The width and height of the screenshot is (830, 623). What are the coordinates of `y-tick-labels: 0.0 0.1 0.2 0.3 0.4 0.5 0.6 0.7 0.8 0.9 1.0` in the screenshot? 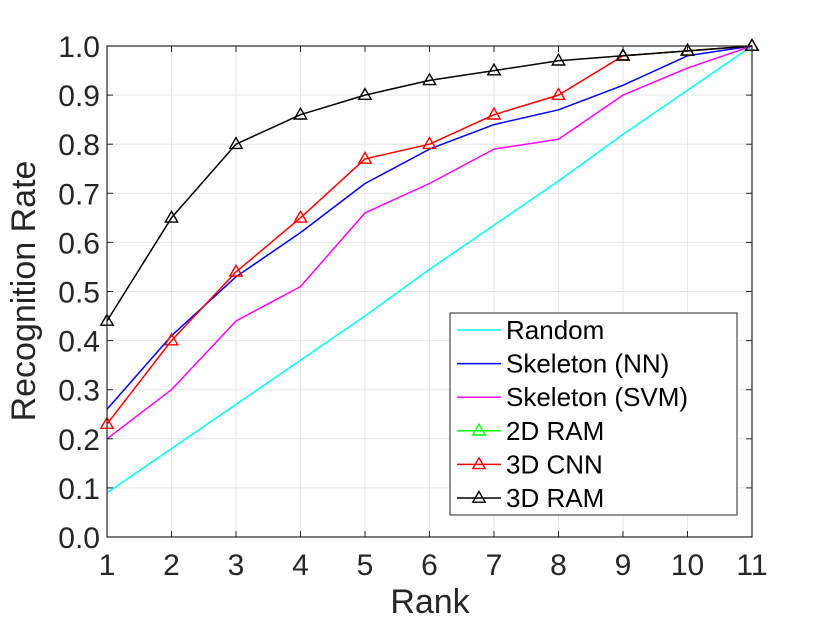 It's located at (79, 293).